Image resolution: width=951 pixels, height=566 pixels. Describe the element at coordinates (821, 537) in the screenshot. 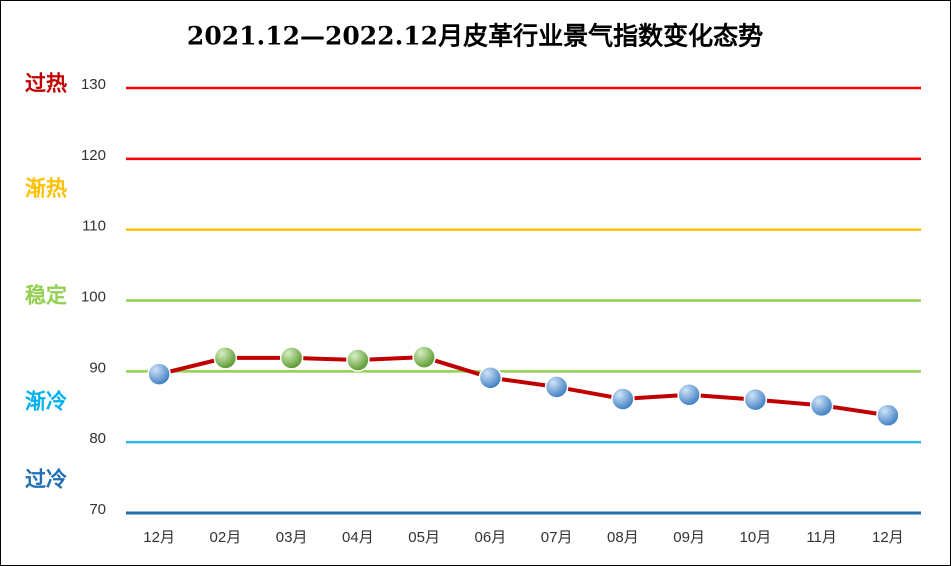

I see `x-tick-label: 11月` at that location.